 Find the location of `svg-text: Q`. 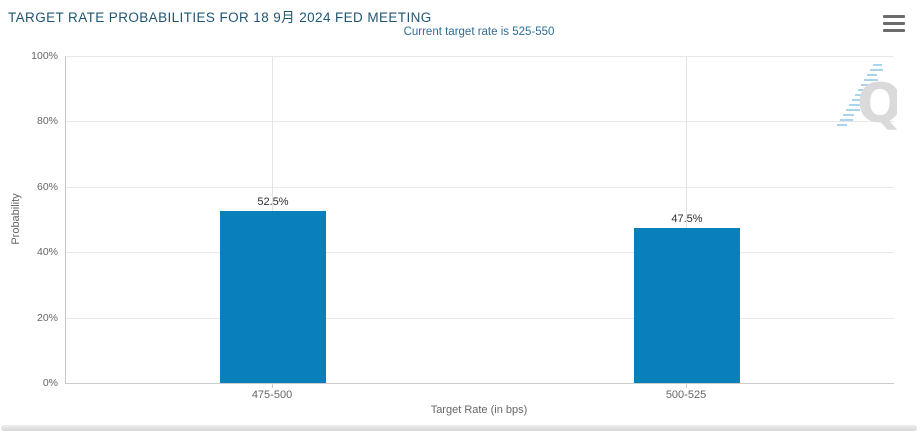

svg-text: Q is located at coordinates (877, 103).